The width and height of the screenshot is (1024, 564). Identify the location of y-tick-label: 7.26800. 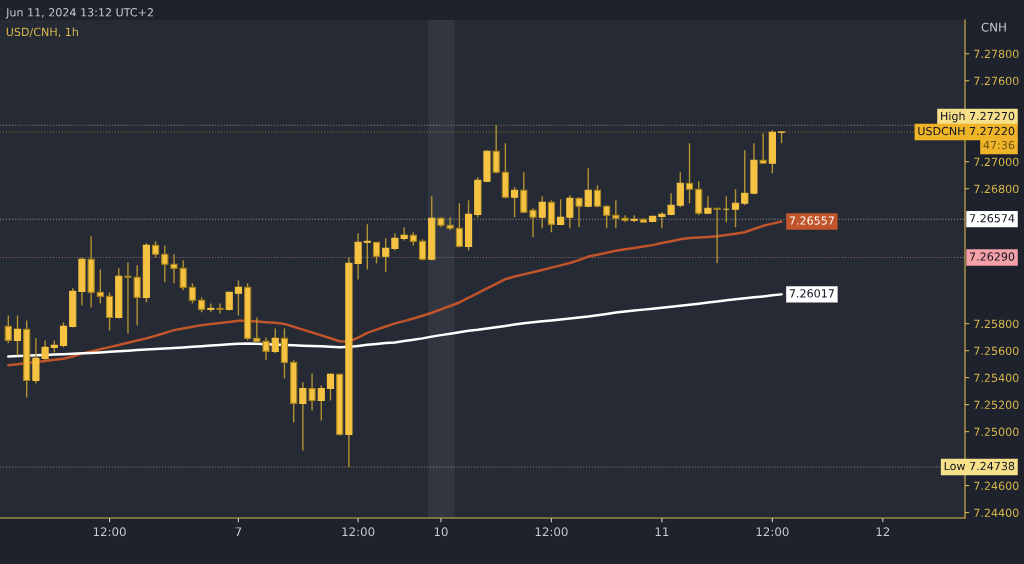
(996, 189).